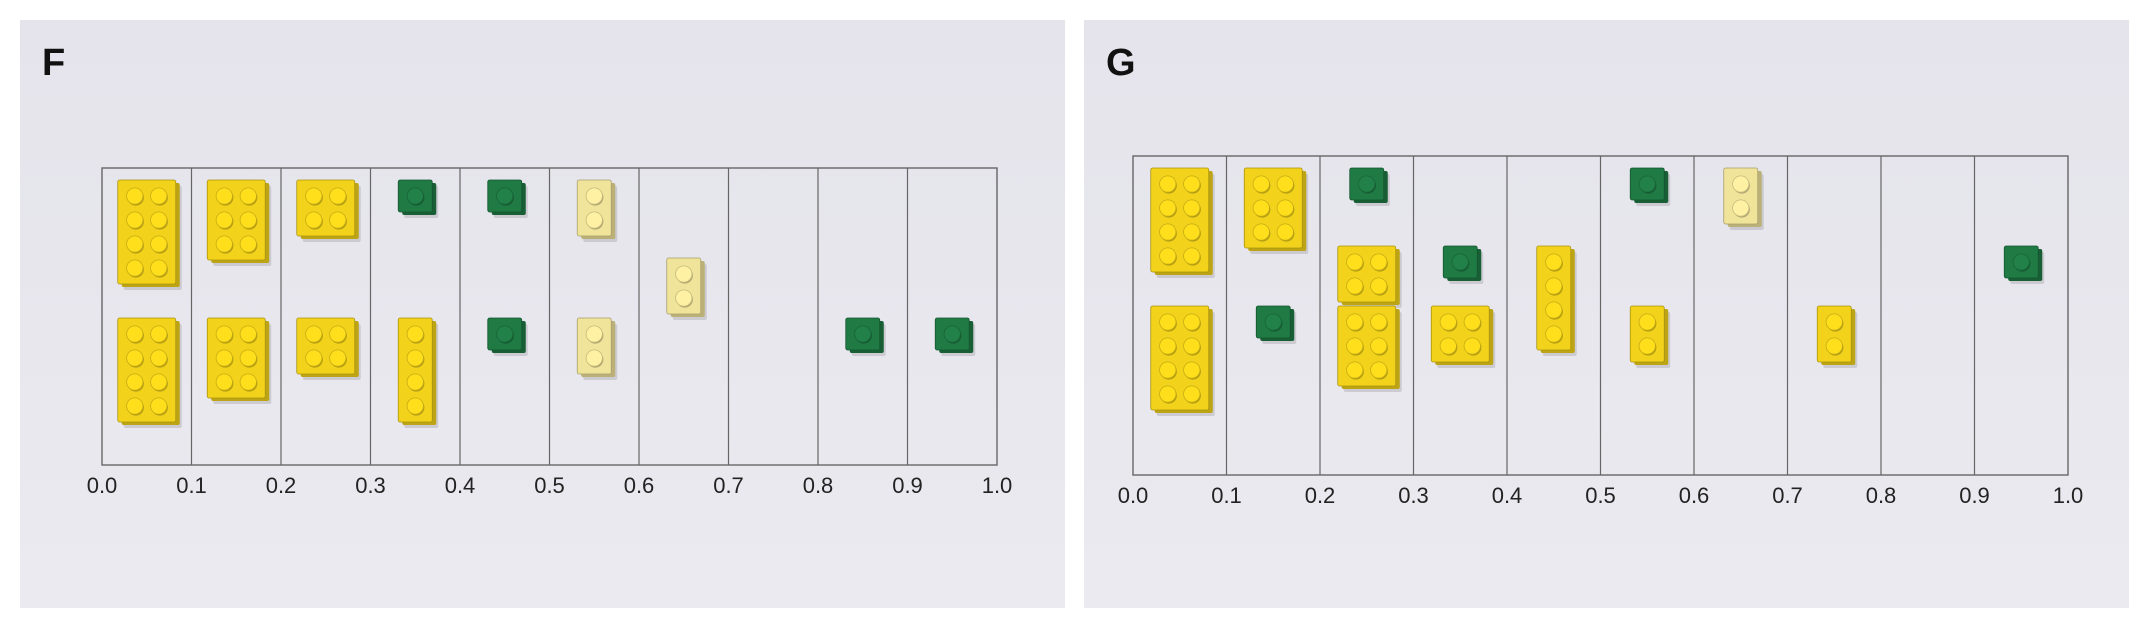 The height and width of the screenshot is (631, 2147). Describe the element at coordinates (1121, 63) in the screenshot. I see `panel-letter-g: G` at that location.